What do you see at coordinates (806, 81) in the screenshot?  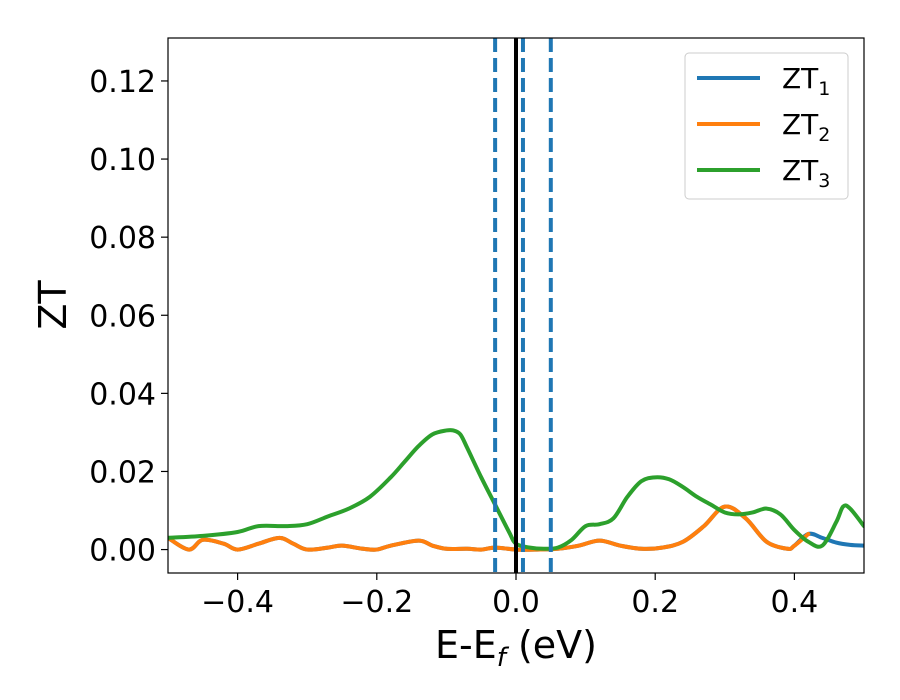 I see `legend-label-zt1: ZT1` at bounding box center [806, 81].